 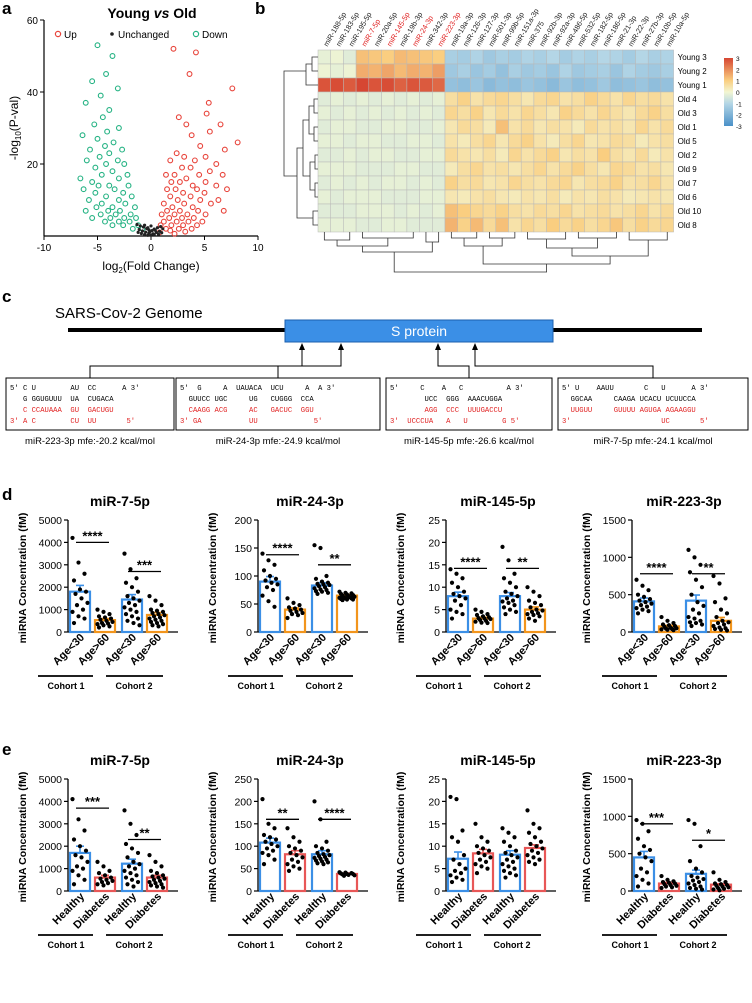 I want to click on xlabel-sub: 2, so click(x=120, y=270).